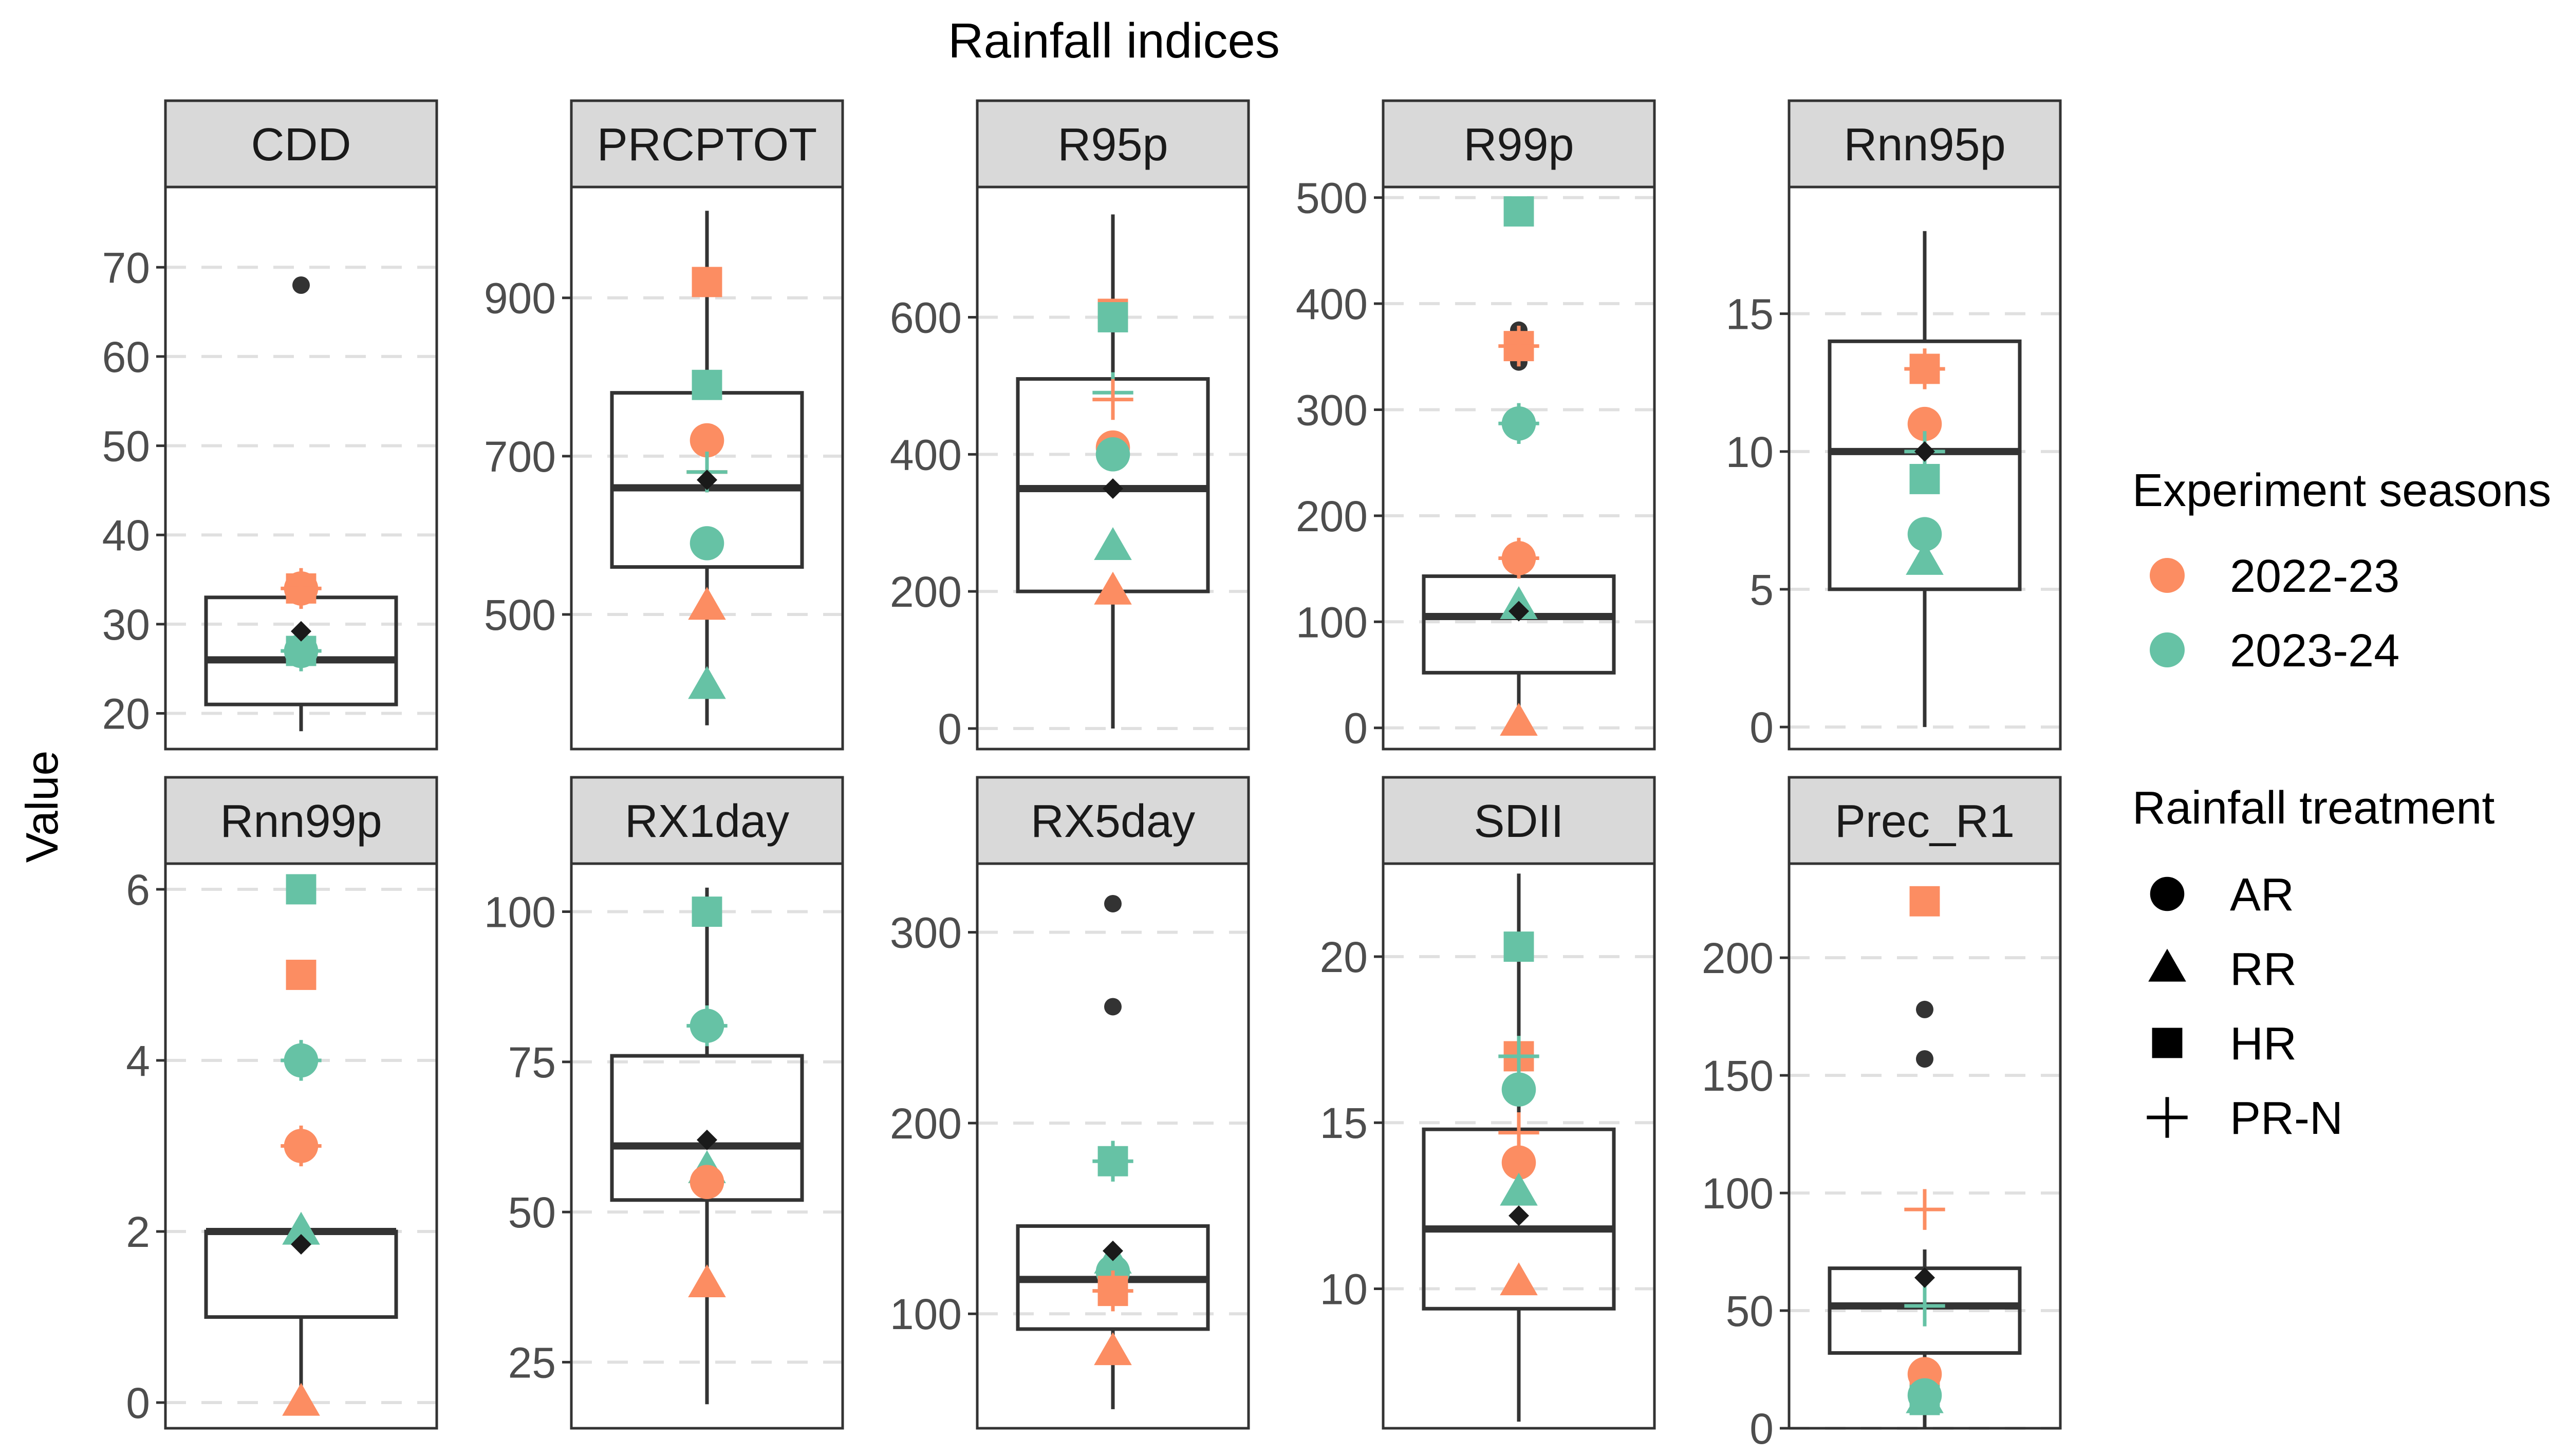  I want to click on legend-label: AR, so click(2262, 895).